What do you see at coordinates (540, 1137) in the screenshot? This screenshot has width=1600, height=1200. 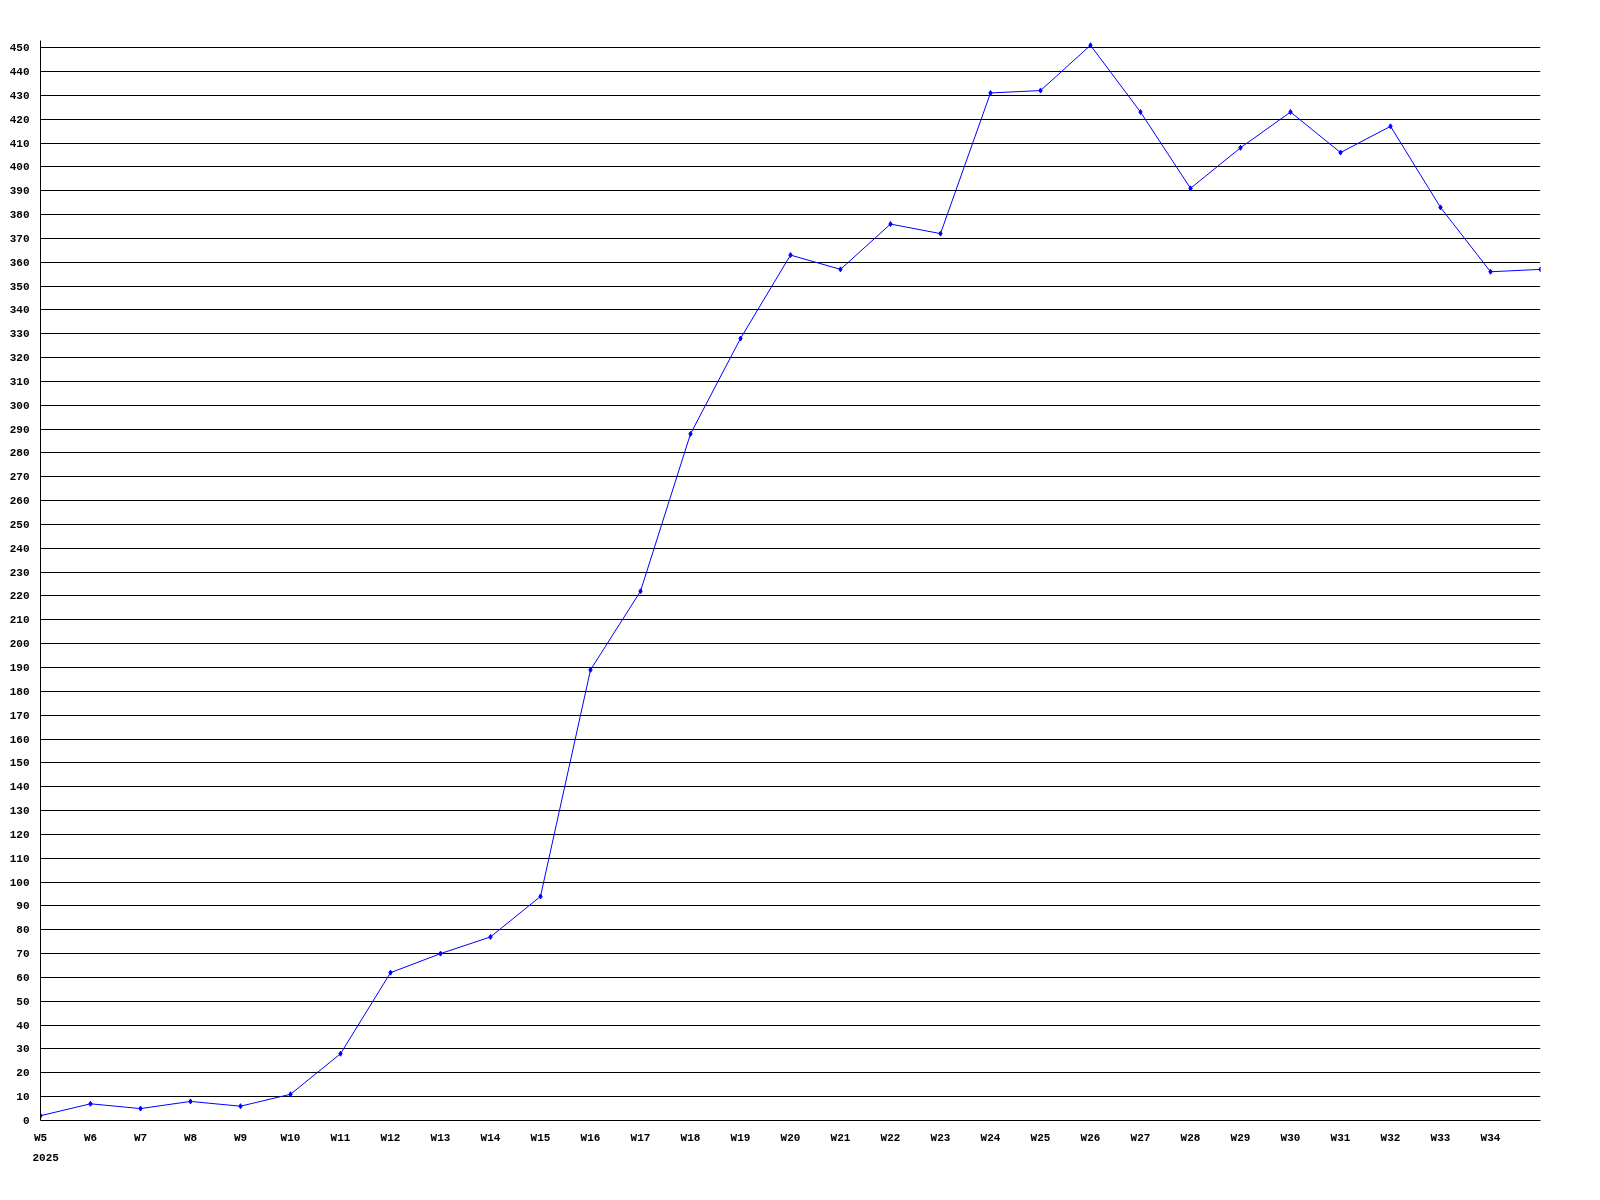 I see `x-tick-label: W15` at bounding box center [540, 1137].